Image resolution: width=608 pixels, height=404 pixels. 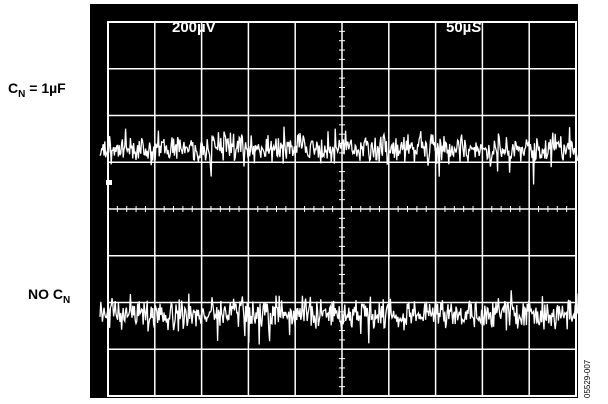 I want to click on volts-per-div-readout: 200µV, so click(x=194, y=27).